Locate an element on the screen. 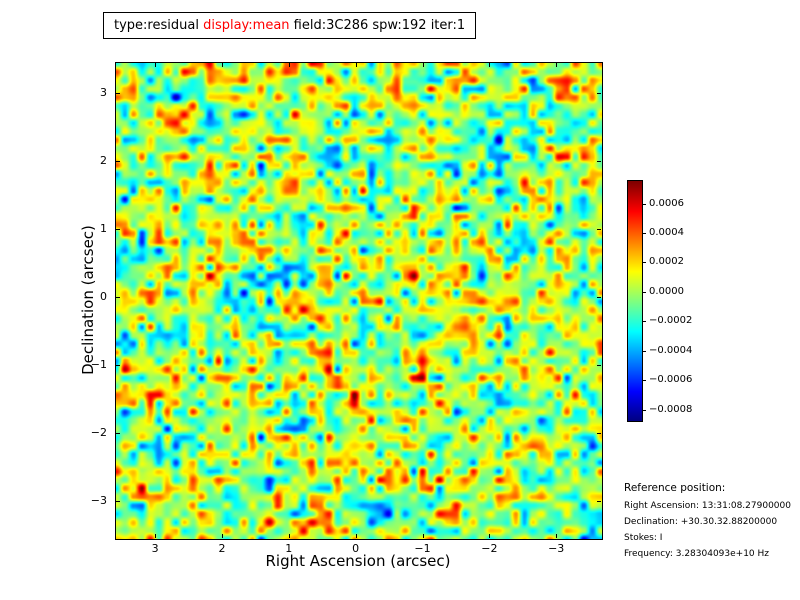 The width and height of the screenshot is (800, 600). reference-heading: Reference position: is located at coordinates (675, 488).